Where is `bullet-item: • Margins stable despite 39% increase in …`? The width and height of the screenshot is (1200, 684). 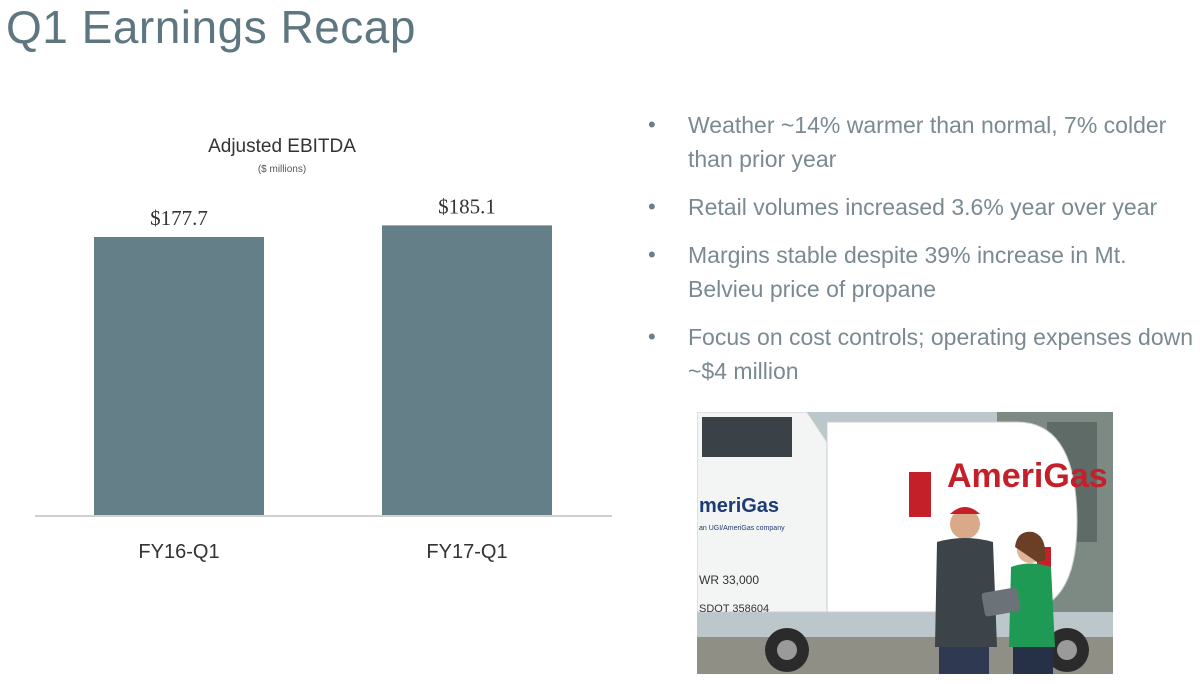
bullet-item: • Margins stable despite 39% increase in … is located at coordinates (924, 272).